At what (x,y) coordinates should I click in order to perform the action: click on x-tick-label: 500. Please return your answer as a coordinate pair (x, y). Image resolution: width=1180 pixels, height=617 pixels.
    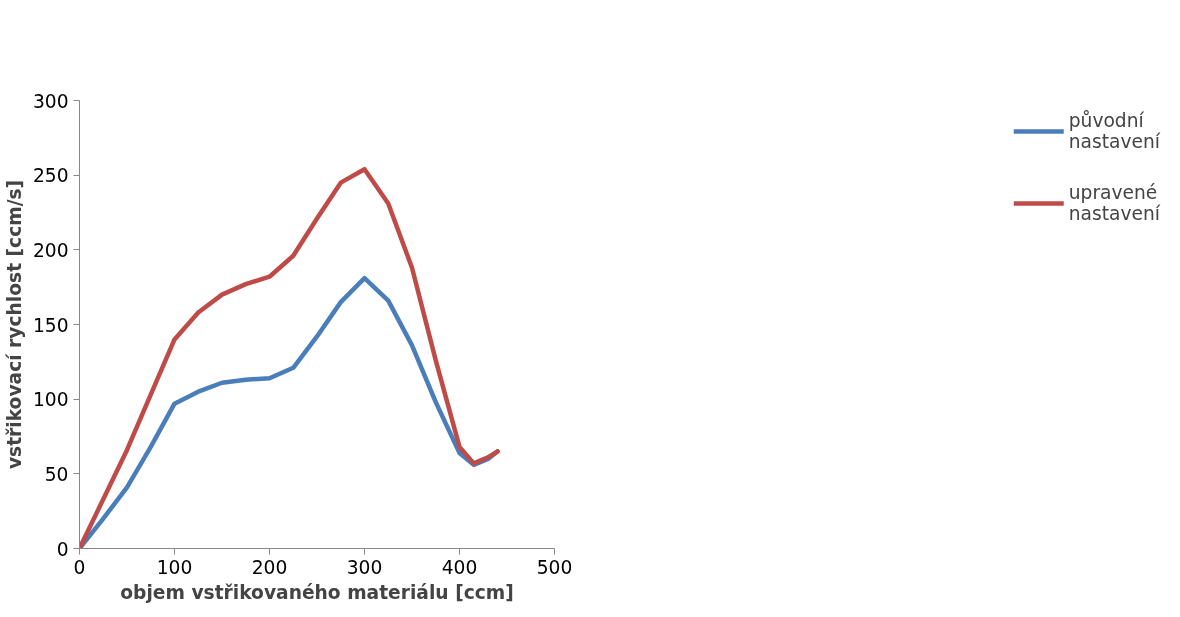
    Looking at the image, I should click on (554, 567).